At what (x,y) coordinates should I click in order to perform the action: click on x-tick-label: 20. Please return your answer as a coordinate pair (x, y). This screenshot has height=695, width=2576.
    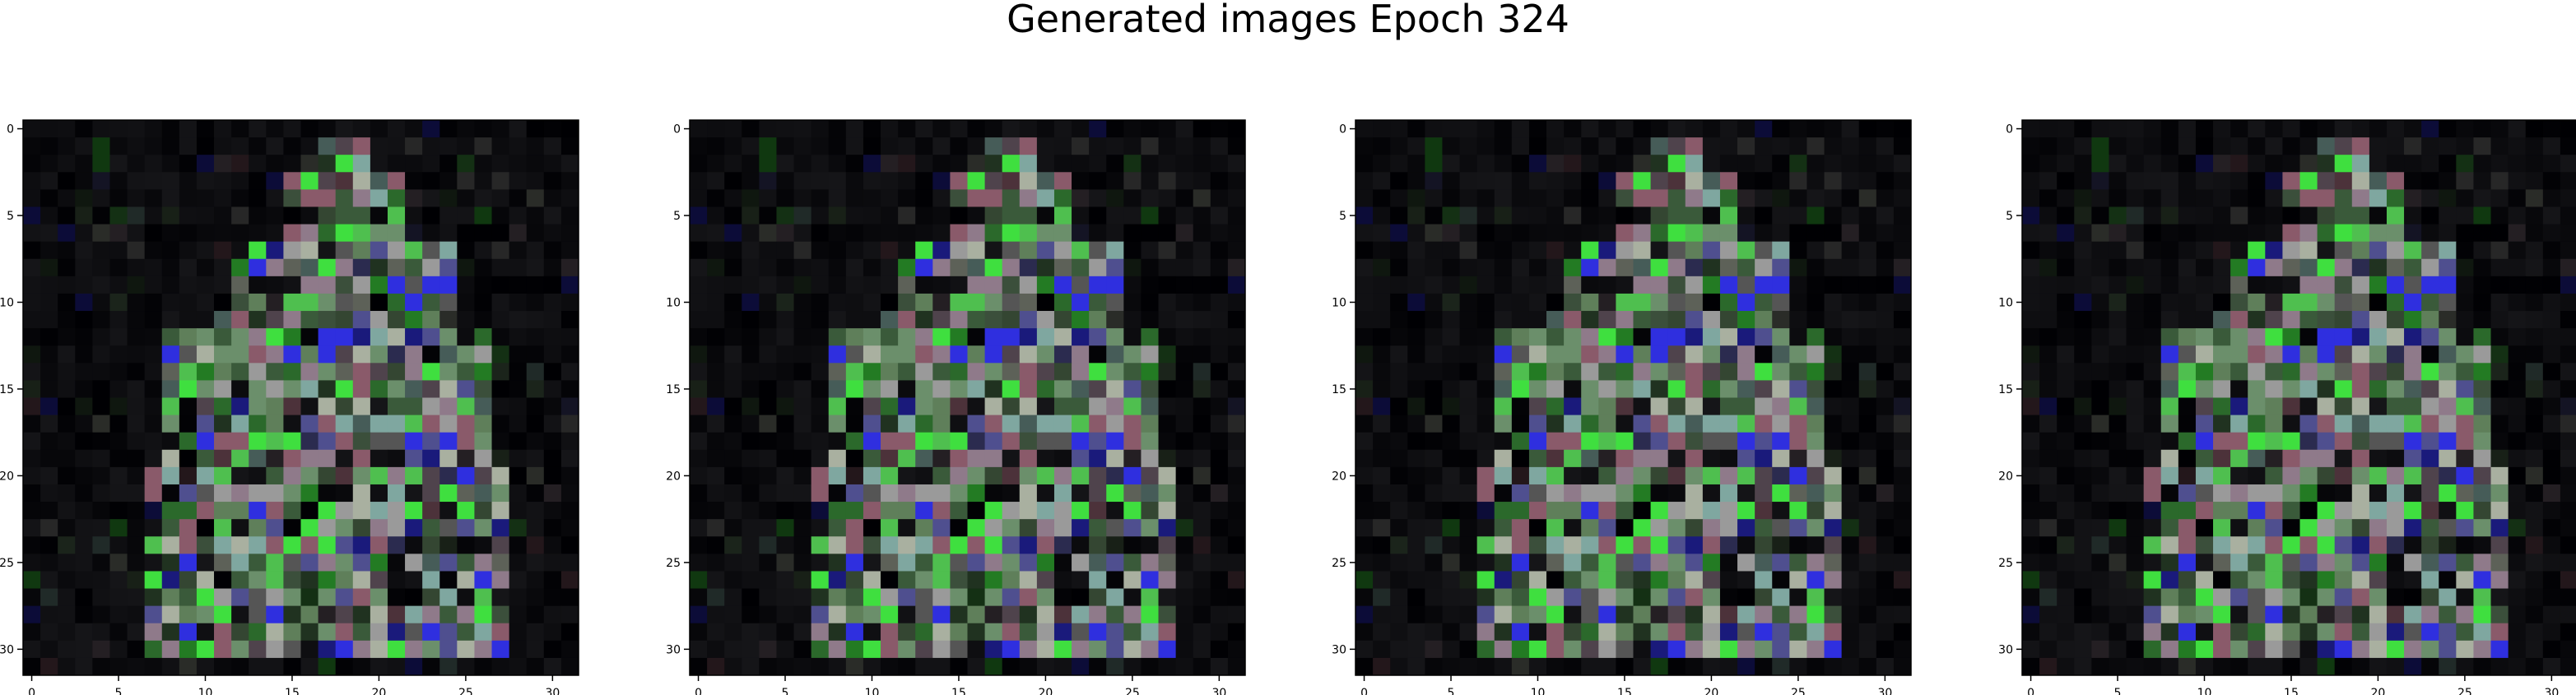
    Looking at the image, I should click on (379, 691).